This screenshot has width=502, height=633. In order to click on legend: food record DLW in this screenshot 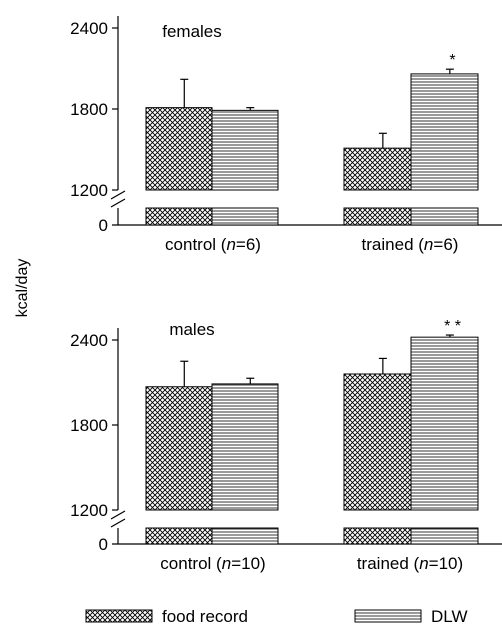, I will do `click(276, 616)`.